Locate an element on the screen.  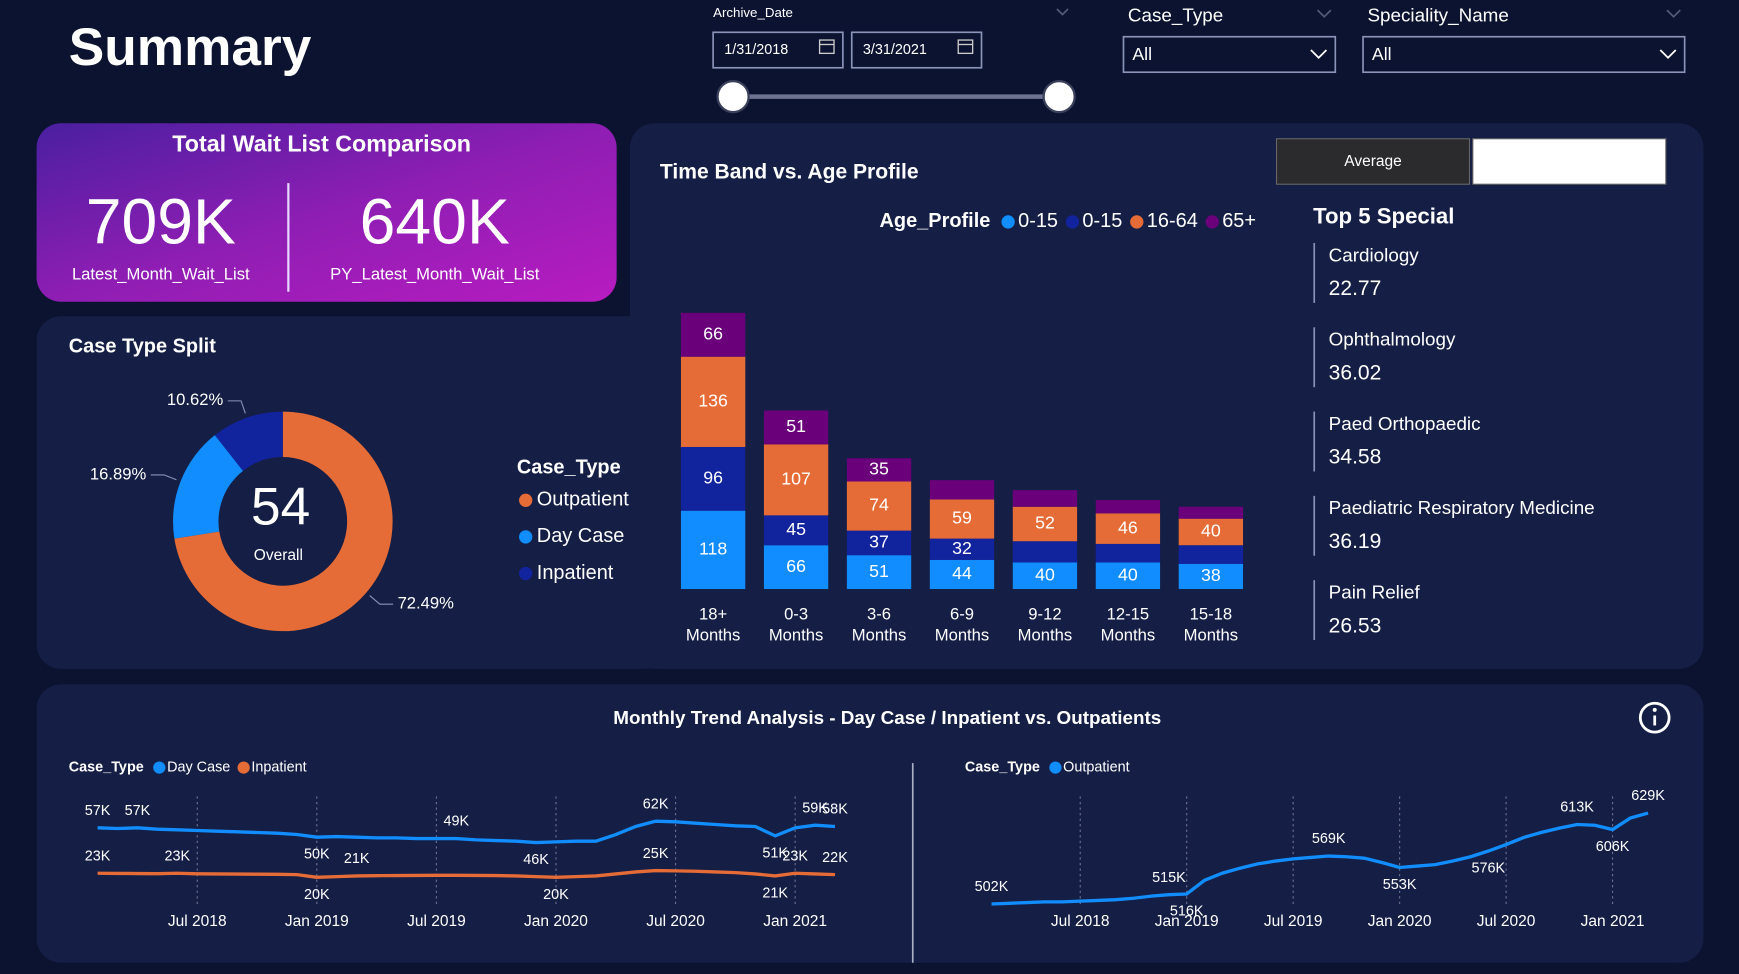
top5-title: Top 5 Special is located at coordinates (1383, 215).